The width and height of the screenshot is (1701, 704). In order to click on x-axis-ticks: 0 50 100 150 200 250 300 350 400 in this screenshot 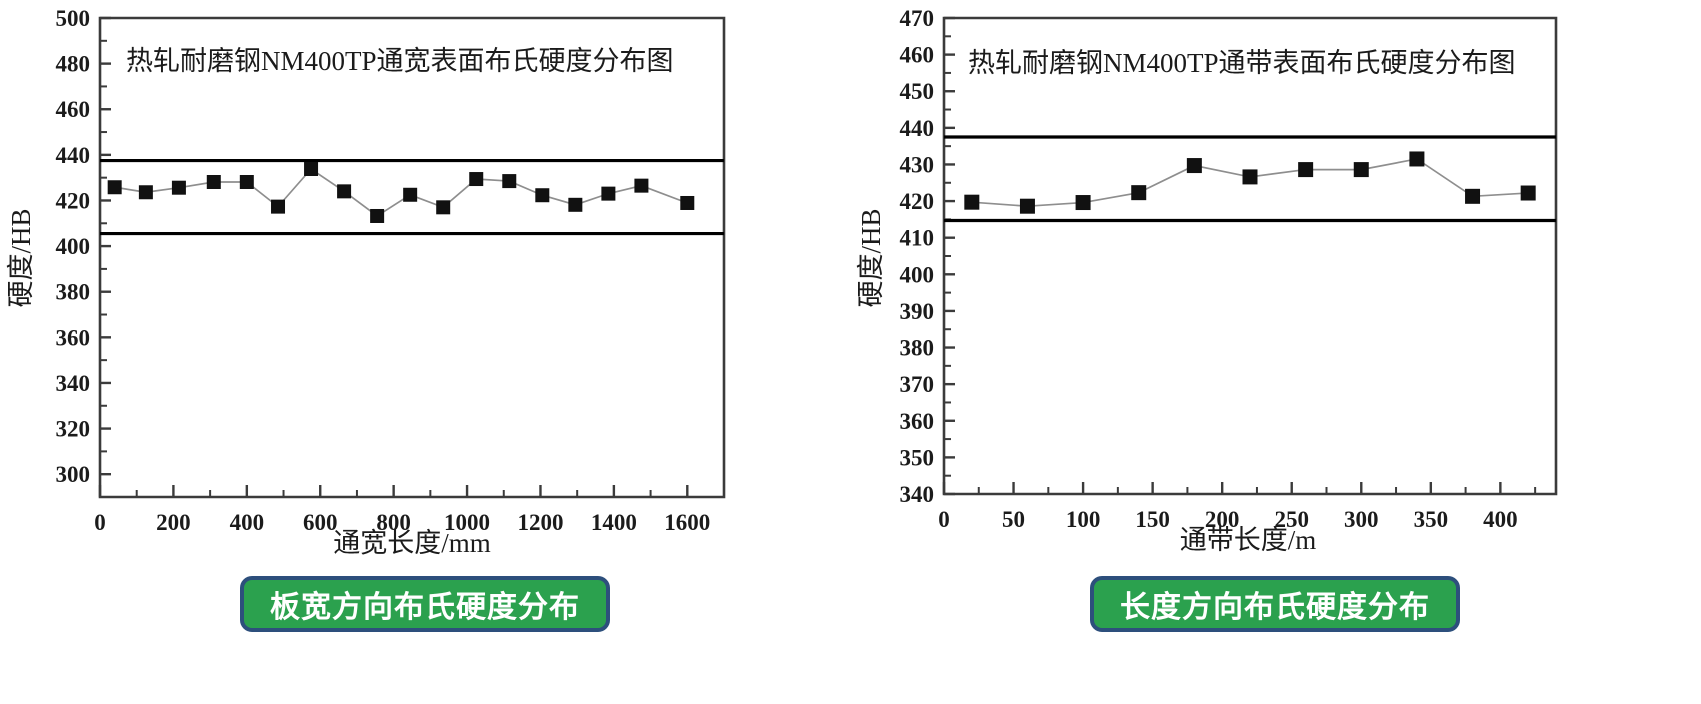, I will do `click(1237, 507)`.